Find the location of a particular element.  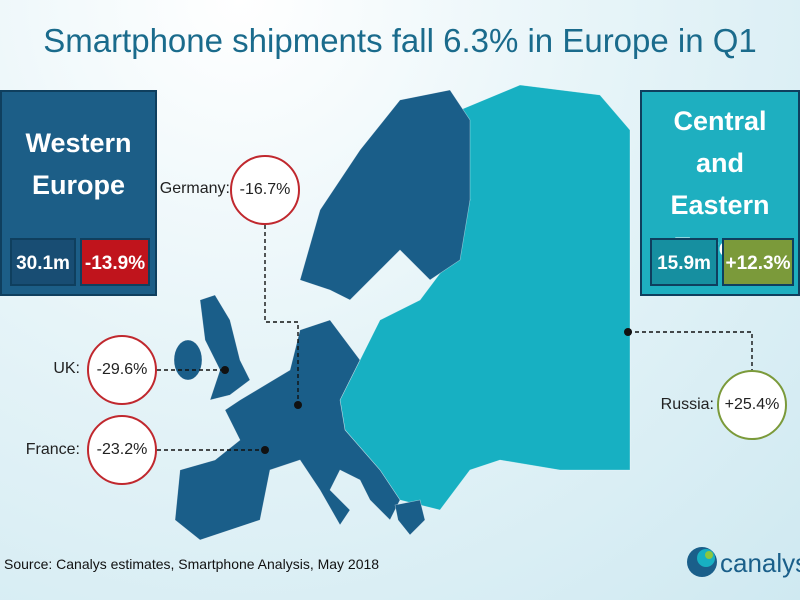

great-britain is located at coordinates (225, 347).